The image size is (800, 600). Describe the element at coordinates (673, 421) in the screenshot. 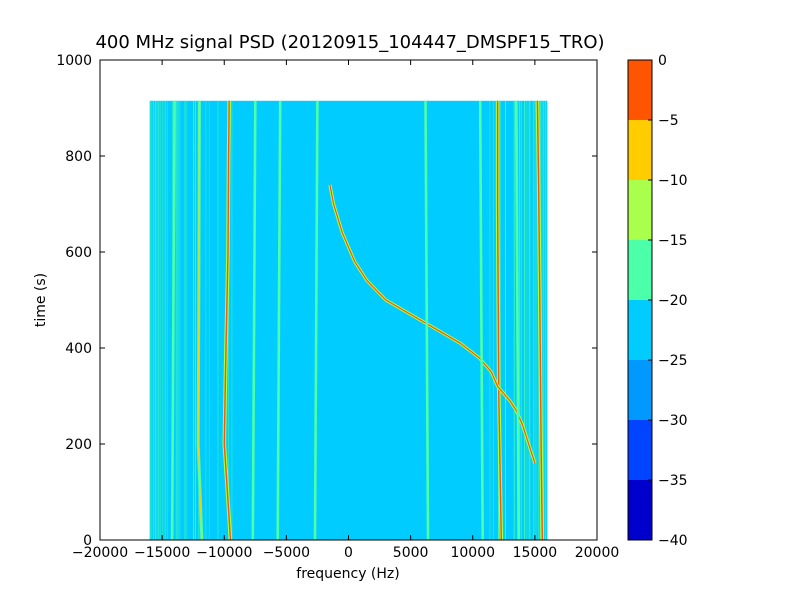

I see `colorbar-tick-label: −30` at that location.